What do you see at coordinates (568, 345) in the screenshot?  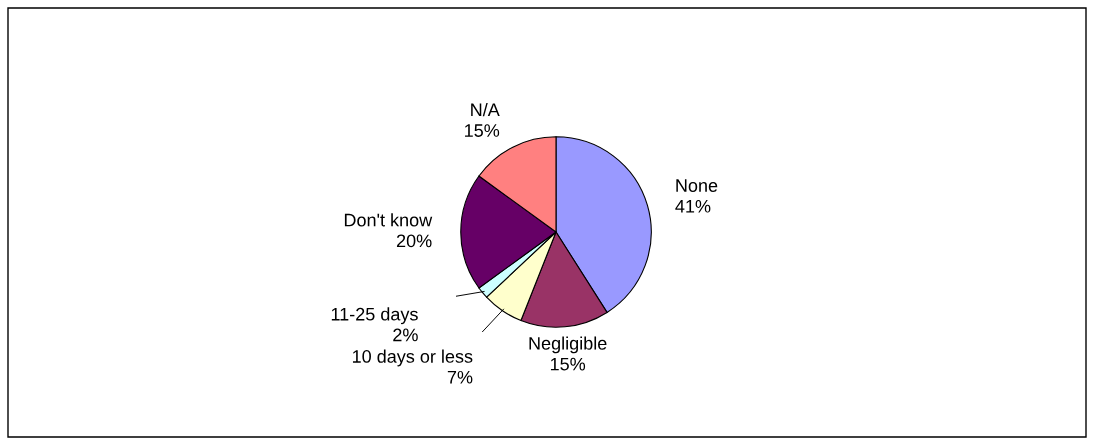 I see `slice-label: Negligible` at bounding box center [568, 345].